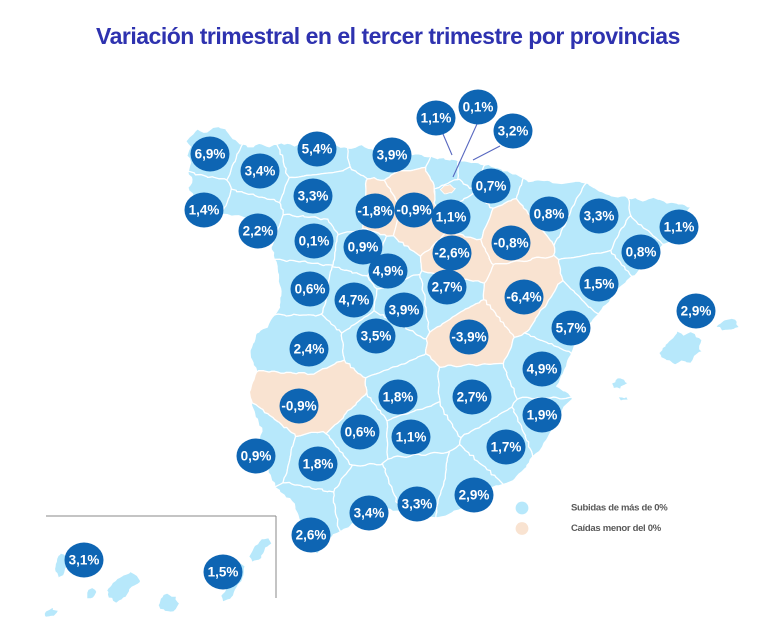  I want to click on svg-text: Caídas menor del 0%, so click(616, 528).